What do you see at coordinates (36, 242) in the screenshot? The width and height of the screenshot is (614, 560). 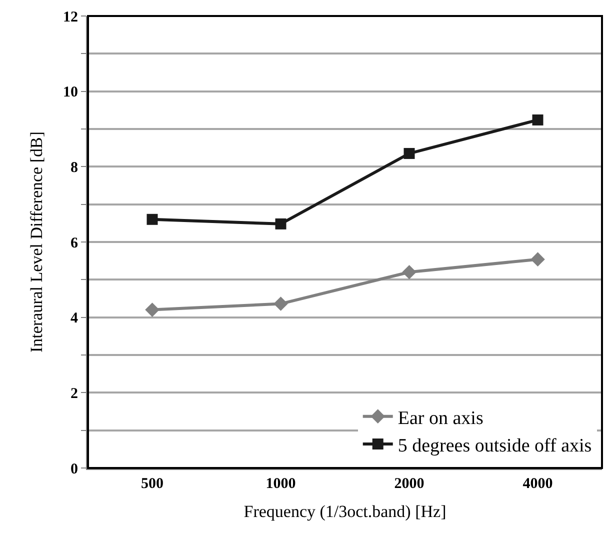 I see `y-axis-title: Interaural Level Difference [dB]` at bounding box center [36, 242].